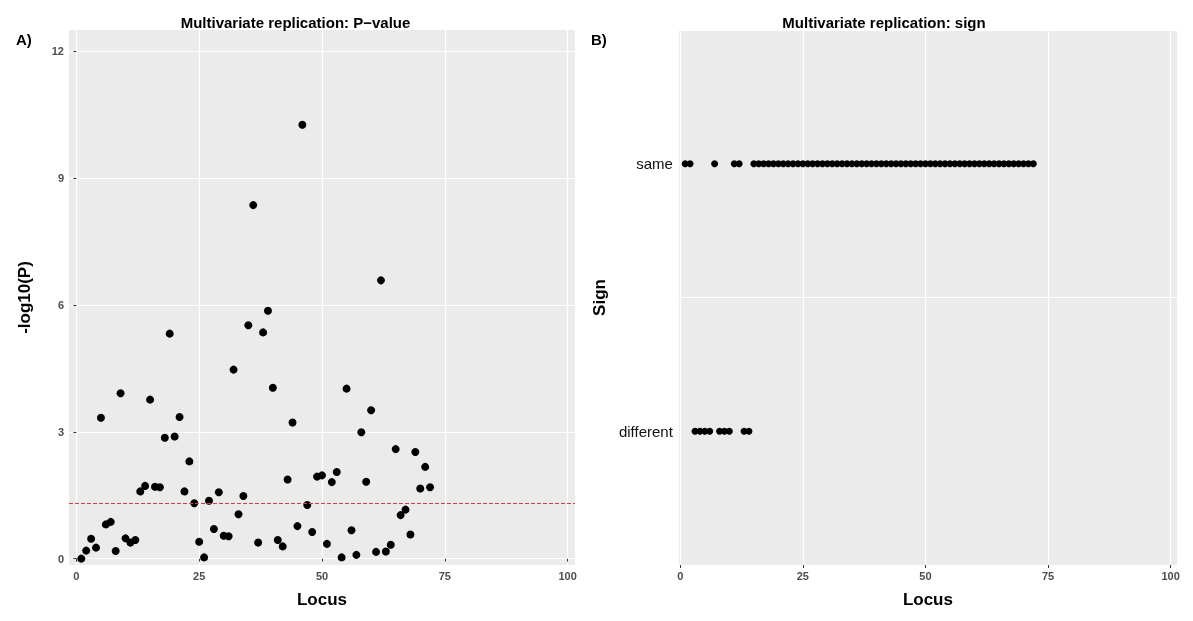  What do you see at coordinates (646, 431) in the screenshot?
I see `y-tick-label: different` at bounding box center [646, 431].